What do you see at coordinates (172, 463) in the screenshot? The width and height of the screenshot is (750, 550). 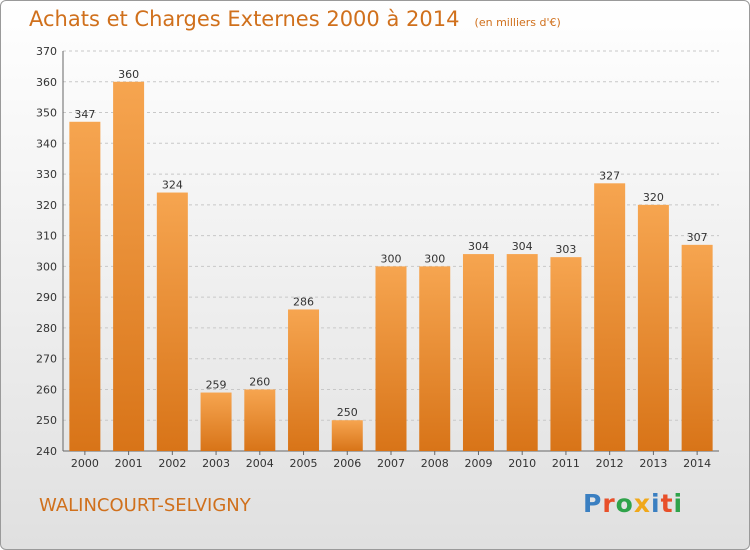 I see `x-tick-label: 2002` at bounding box center [172, 463].